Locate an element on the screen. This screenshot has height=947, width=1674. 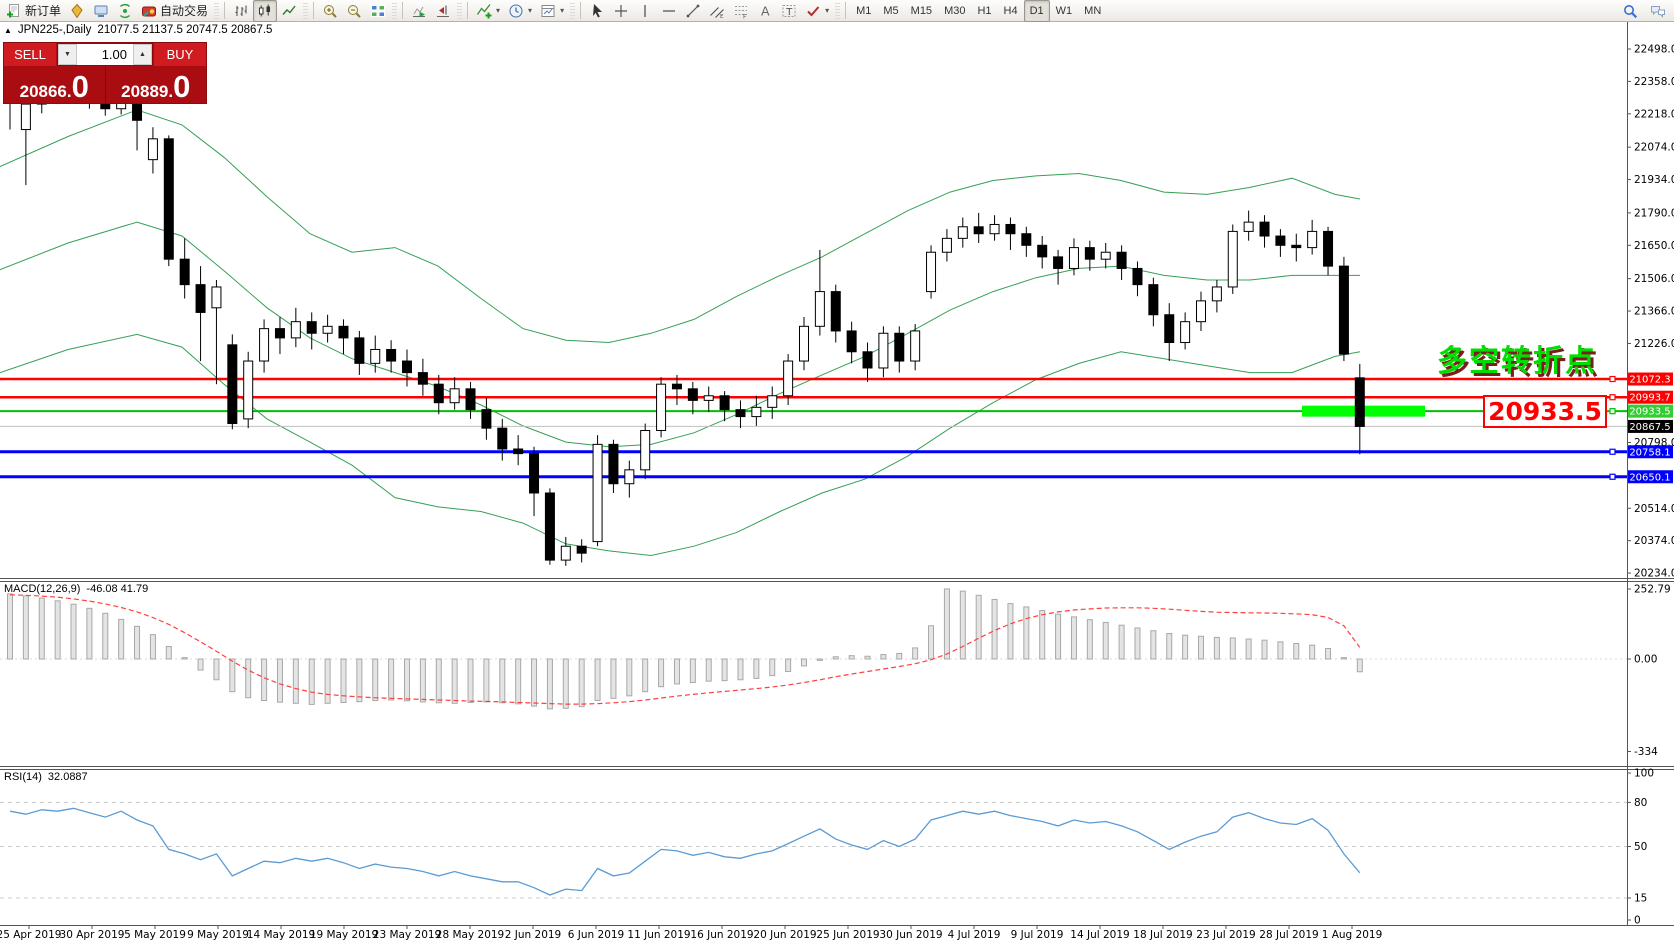
level-label-text: 20933.5 is located at coordinates (1545, 411).